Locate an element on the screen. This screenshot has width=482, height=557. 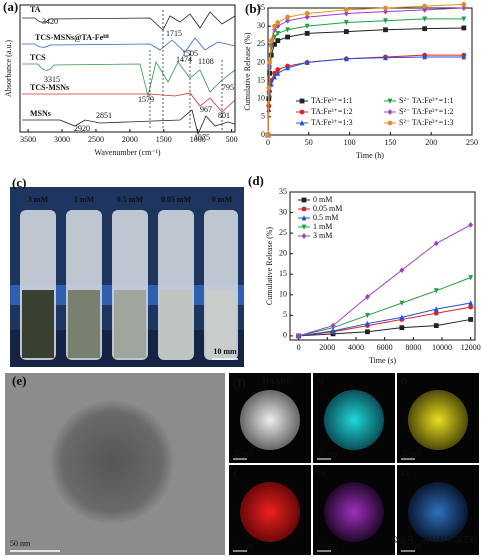
peak-label: 1505 is located at coordinates (190, 53).